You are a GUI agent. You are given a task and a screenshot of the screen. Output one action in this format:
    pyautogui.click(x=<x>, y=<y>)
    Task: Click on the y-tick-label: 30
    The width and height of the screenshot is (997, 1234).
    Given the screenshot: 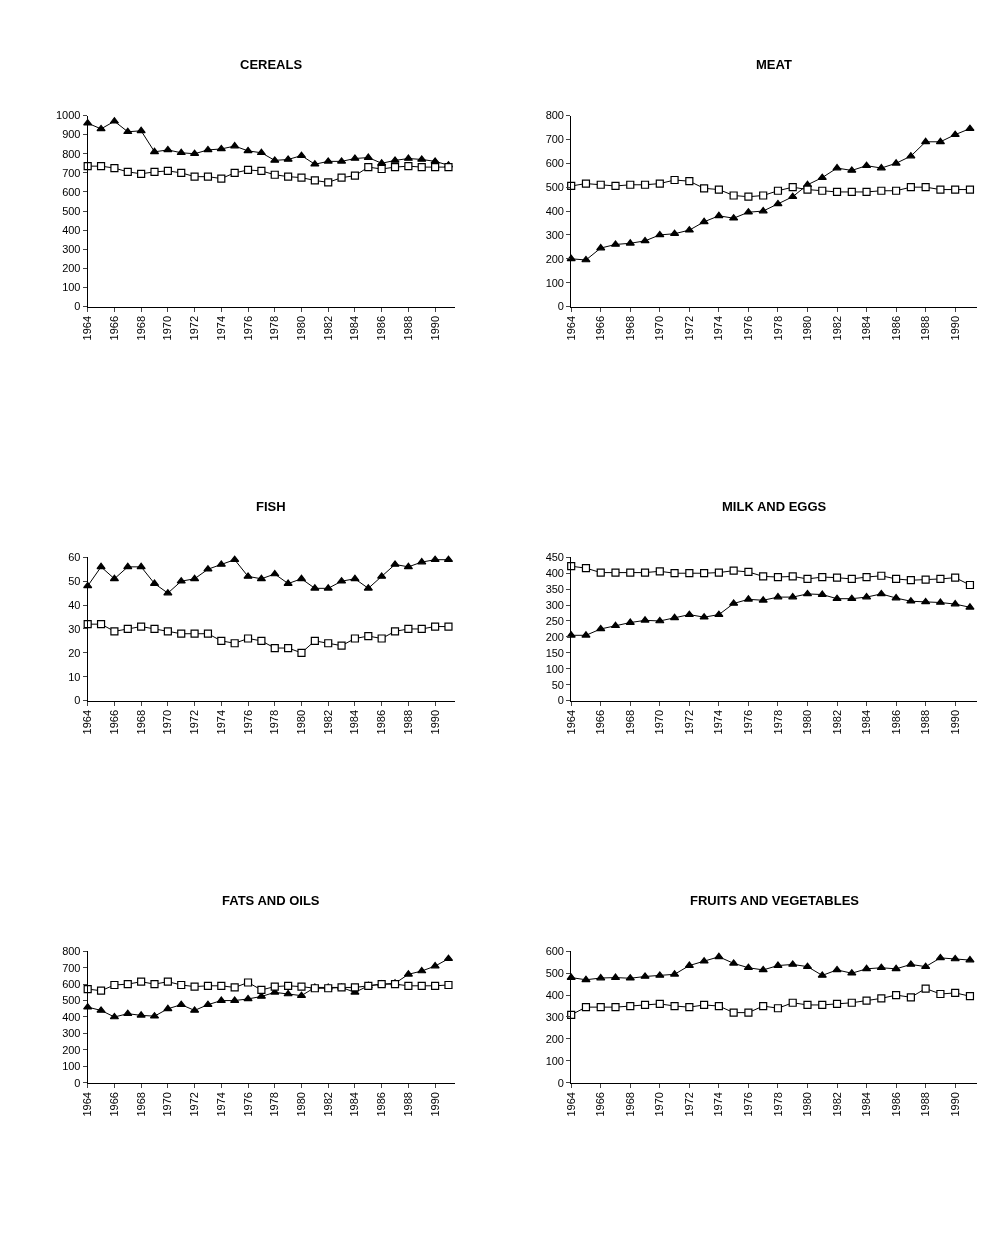 What is the action you would take?
    pyautogui.click(x=74, y=628)
    